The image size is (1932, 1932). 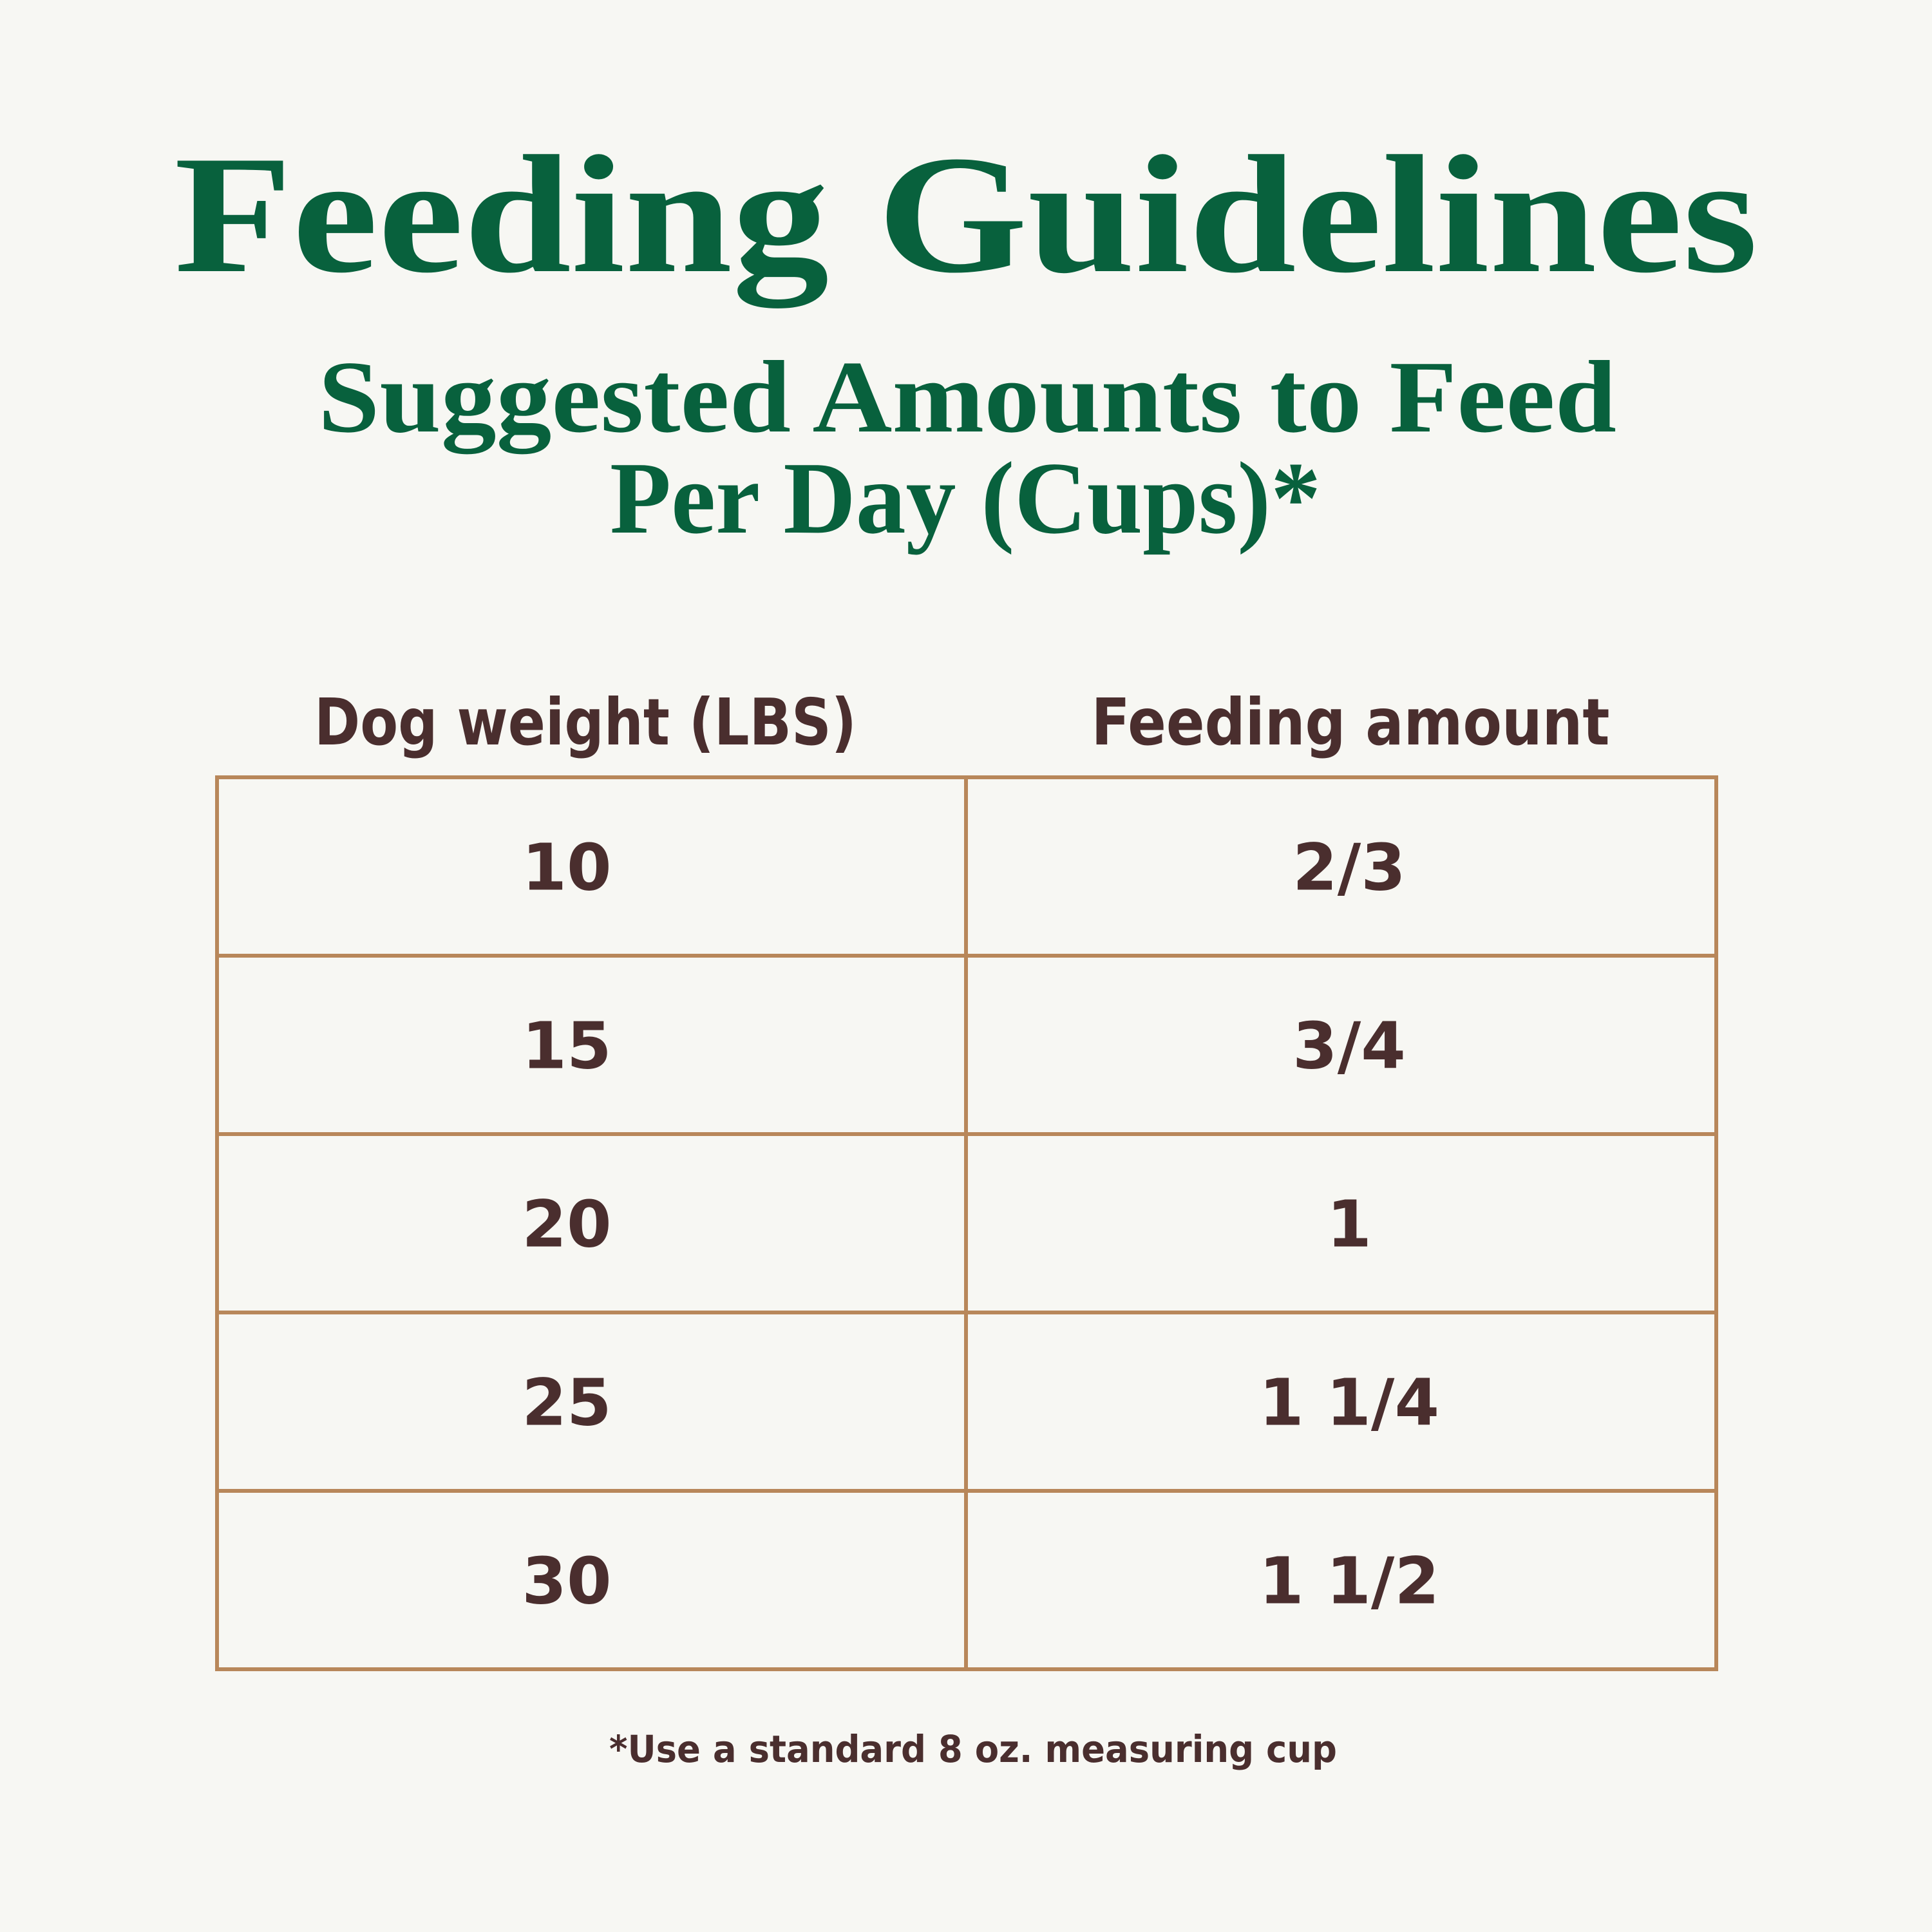 I want to click on table-cell: 10, so click(x=566, y=868).